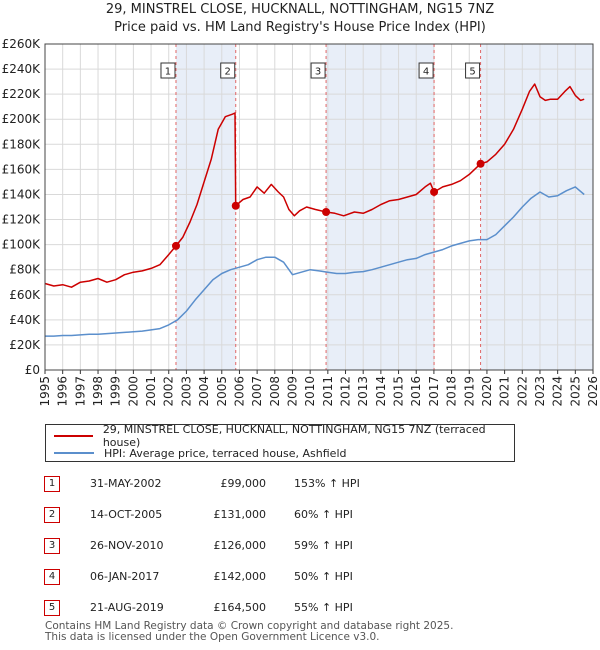 The image size is (600, 650). What do you see at coordinates (204, 391) in the screenshot?
I see `x-tick-label: 2004` at bounding box center [204, 391].